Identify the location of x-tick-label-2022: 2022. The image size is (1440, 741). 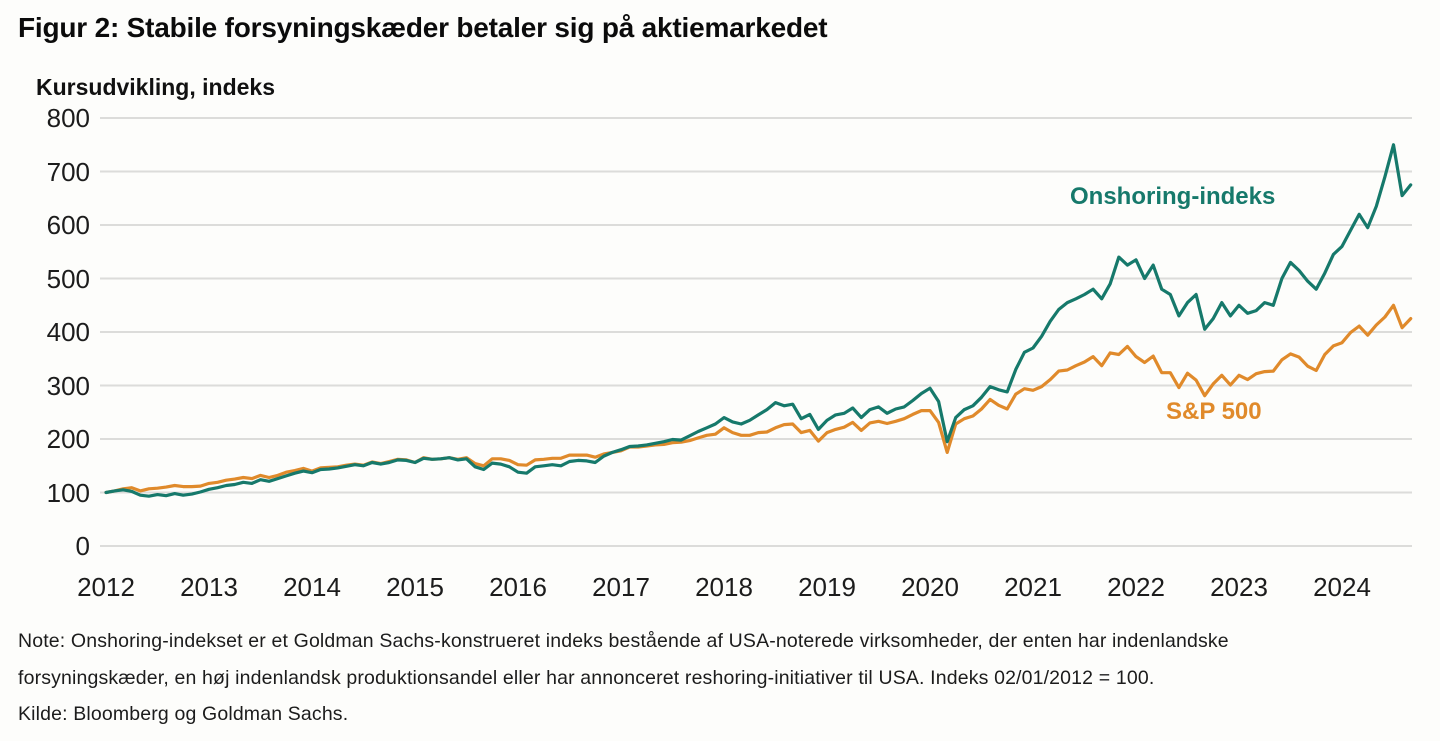
(1136, 587).